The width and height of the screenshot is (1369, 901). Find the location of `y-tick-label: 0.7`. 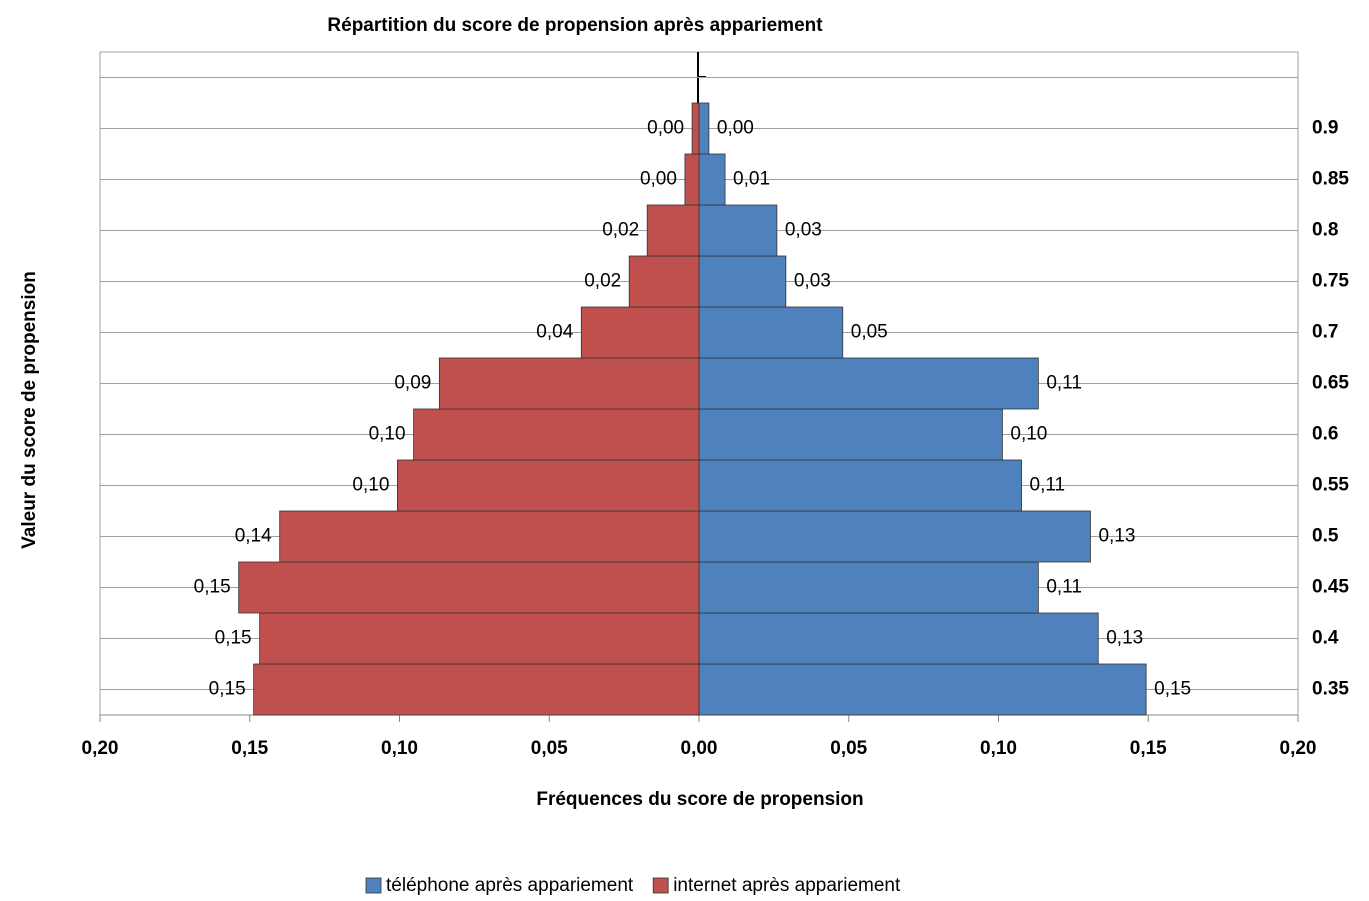

y-tick-label: 0.7 is located at coordinates (1325, 332).